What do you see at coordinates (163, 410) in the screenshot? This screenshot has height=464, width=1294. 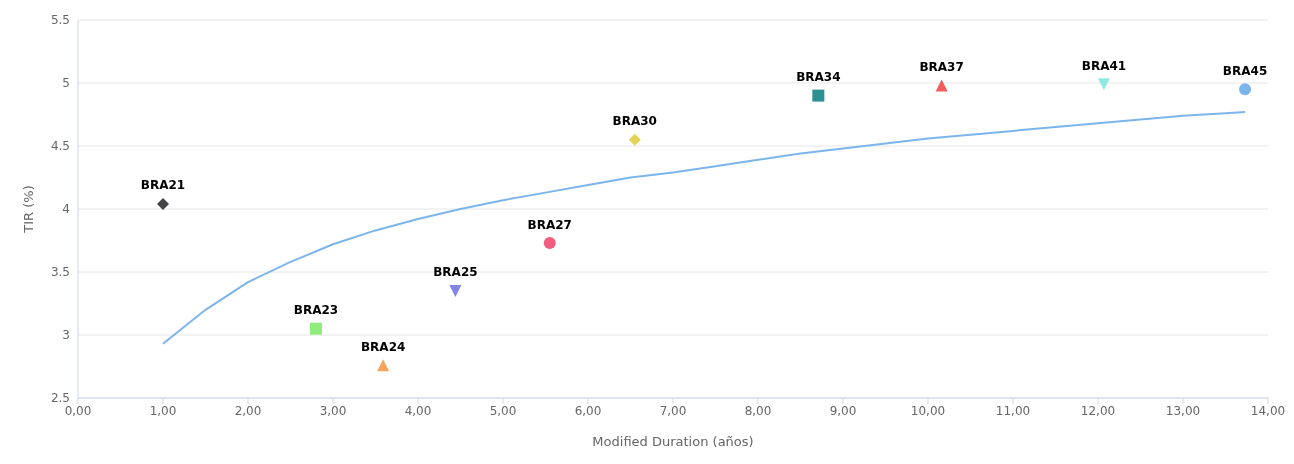 I see `x-tick-label: 1,00` at bounding box center [163, 410].